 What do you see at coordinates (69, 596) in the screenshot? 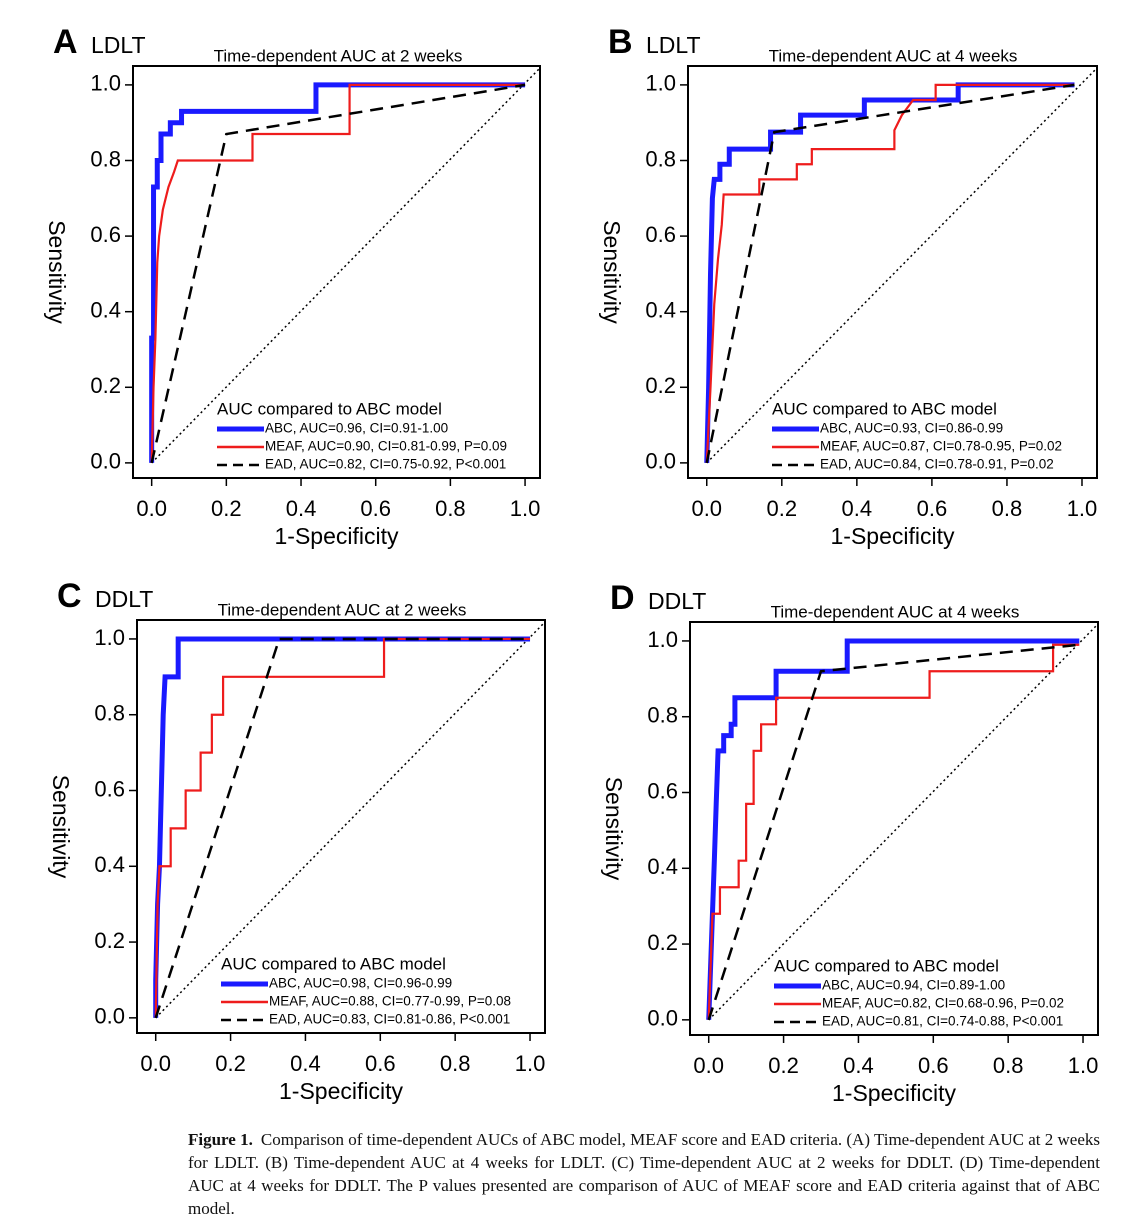
I see `panel-letter: C` at bounding box center [69, 596].